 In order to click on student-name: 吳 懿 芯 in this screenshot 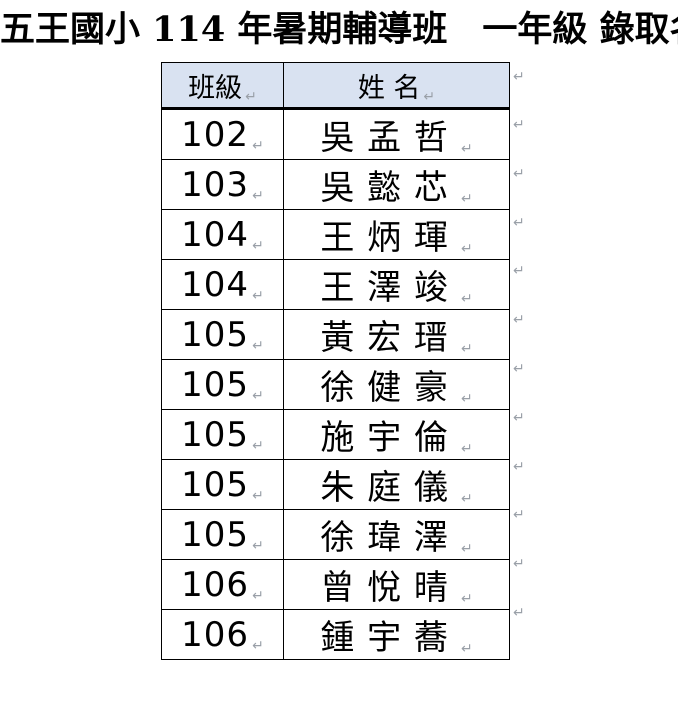, I will do `click(384, 188)`.